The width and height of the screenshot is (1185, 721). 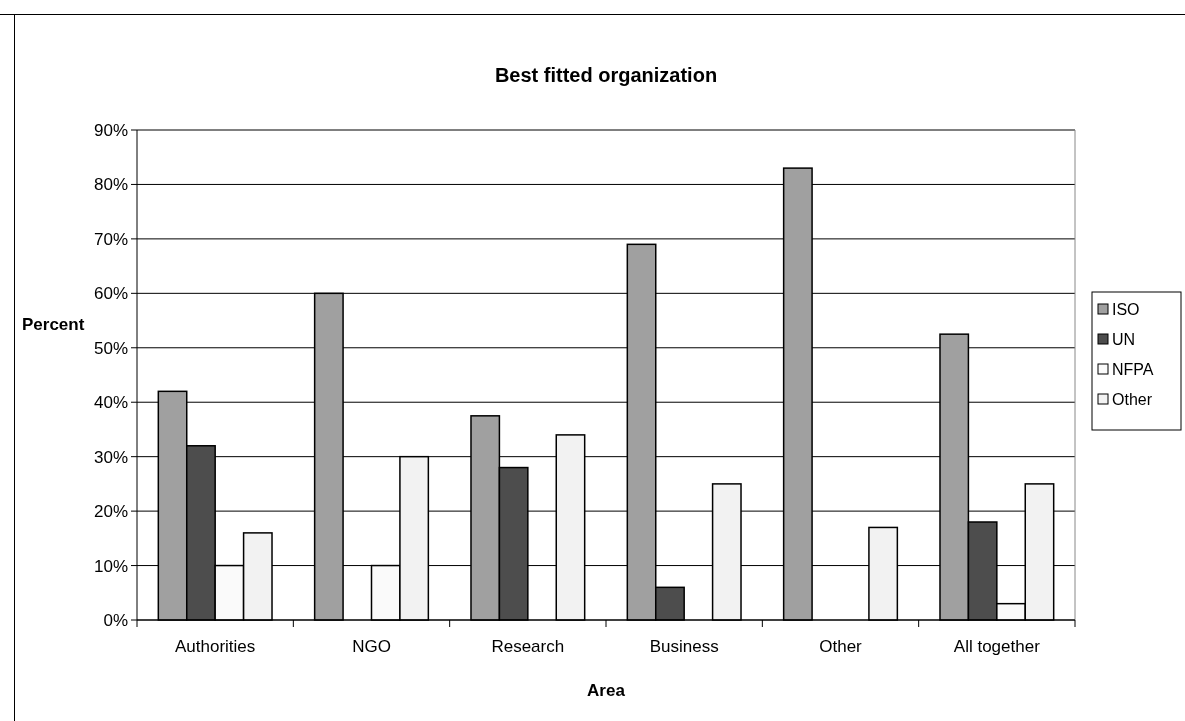 What do you see at coordinates (110, 185) in the screenshot?
I see `y-tick-label: 80%` at bounding box center [110, 185].